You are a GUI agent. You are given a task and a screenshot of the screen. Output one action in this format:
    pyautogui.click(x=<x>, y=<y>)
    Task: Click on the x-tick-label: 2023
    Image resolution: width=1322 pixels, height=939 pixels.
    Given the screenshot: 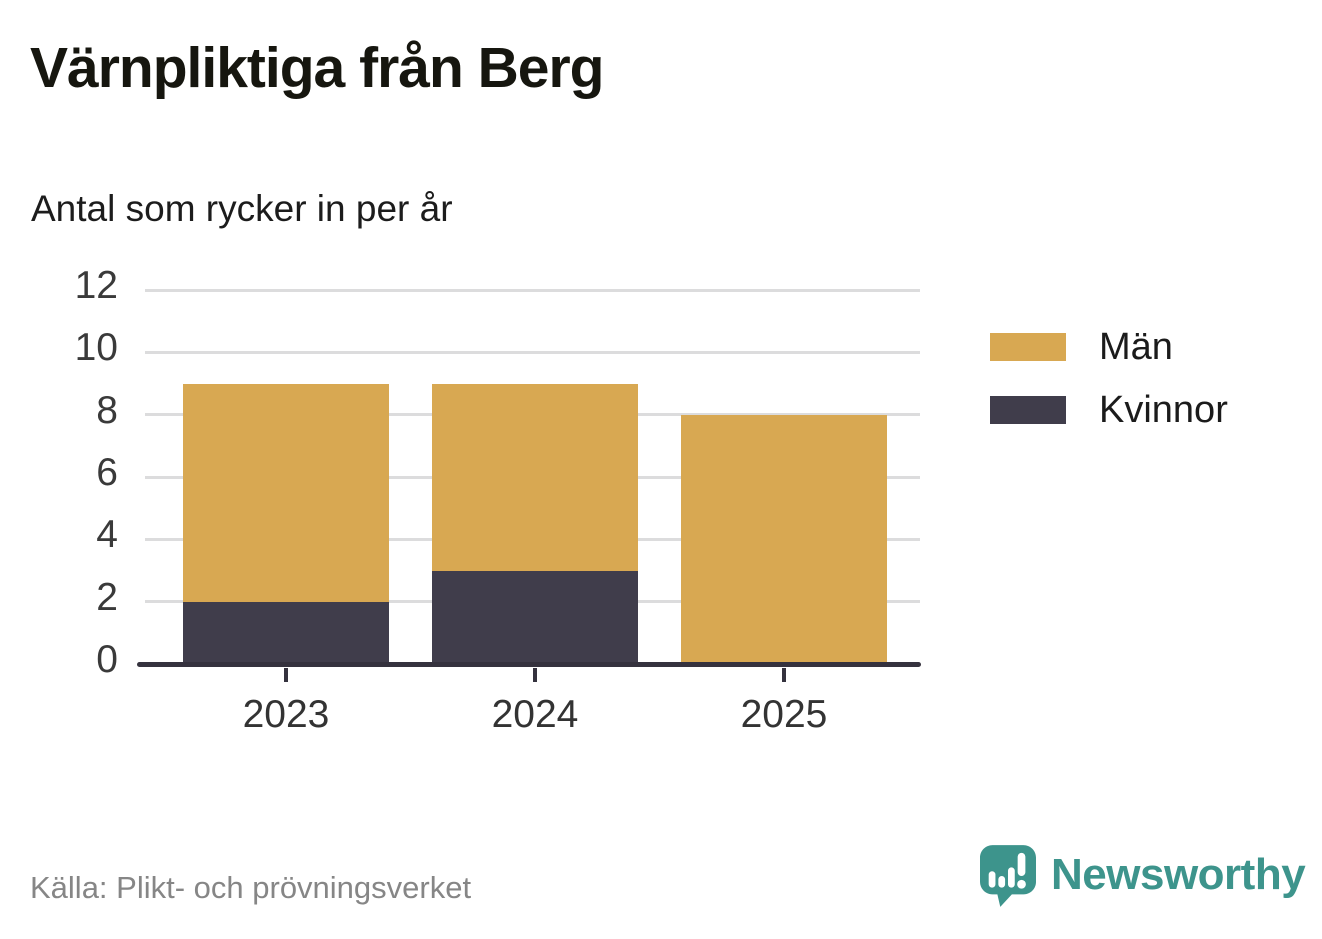 What is the action you would take?
    pyautogui.click(x=286, y=714)
    